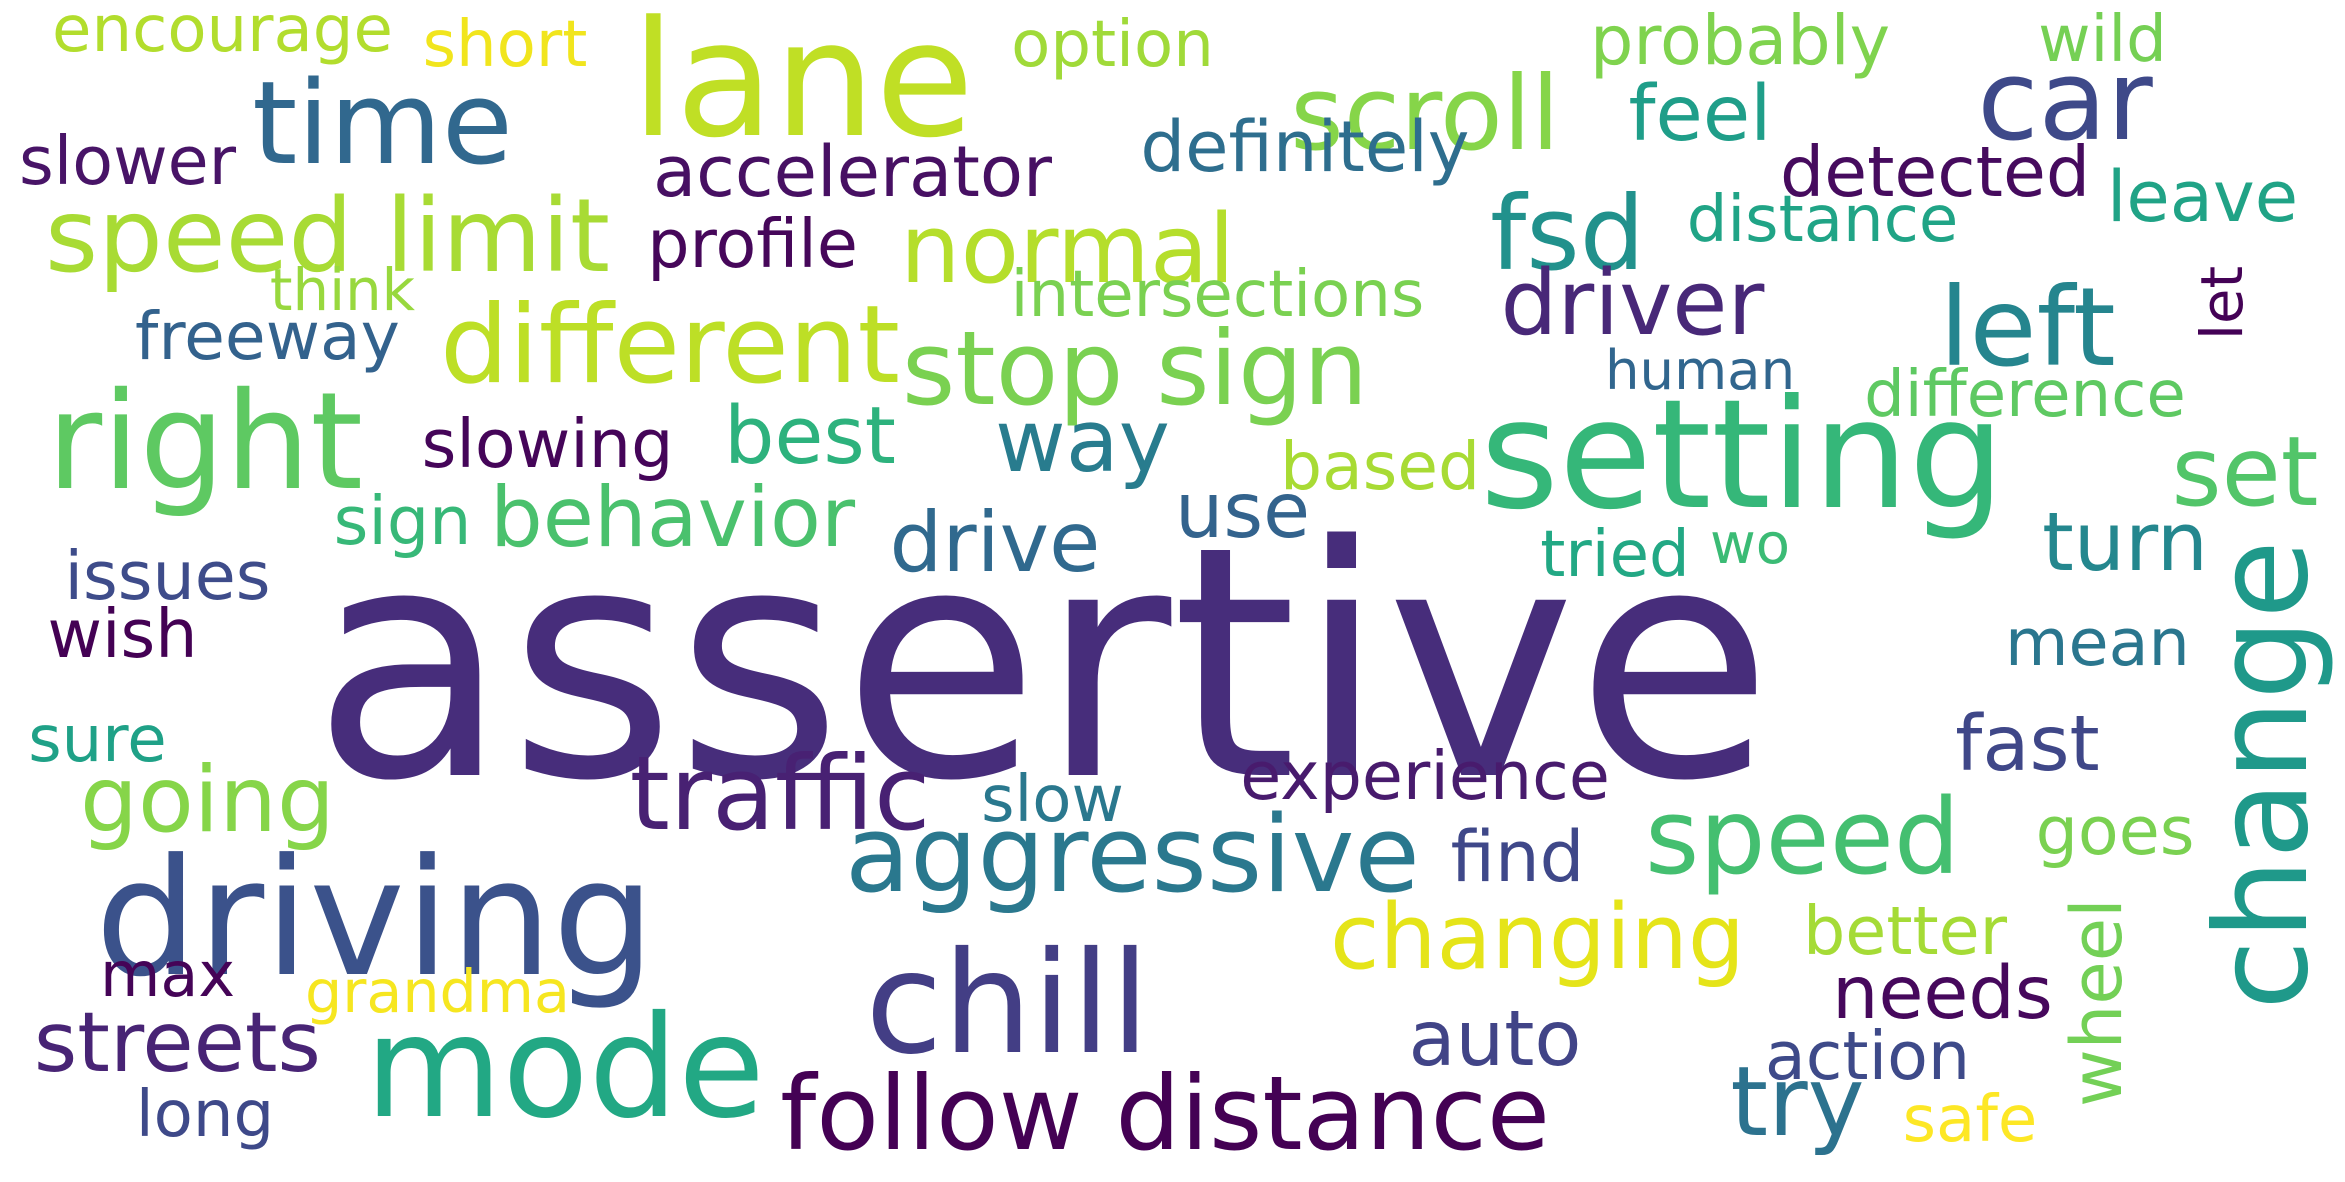  What do you see at coordinates (327, 237) in the screenshot?
I see `word-speed-limit: speed limit` at bounding box center [327, 237].